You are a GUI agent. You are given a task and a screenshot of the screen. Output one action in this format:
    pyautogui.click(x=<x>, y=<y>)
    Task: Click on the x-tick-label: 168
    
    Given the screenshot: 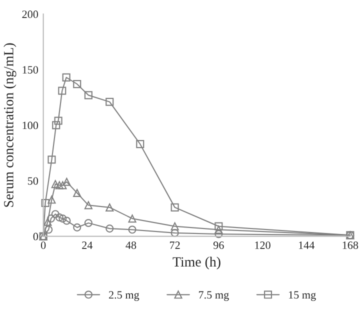 What is the action you would take?
    pyautogui.click(x=350, y=245)
    